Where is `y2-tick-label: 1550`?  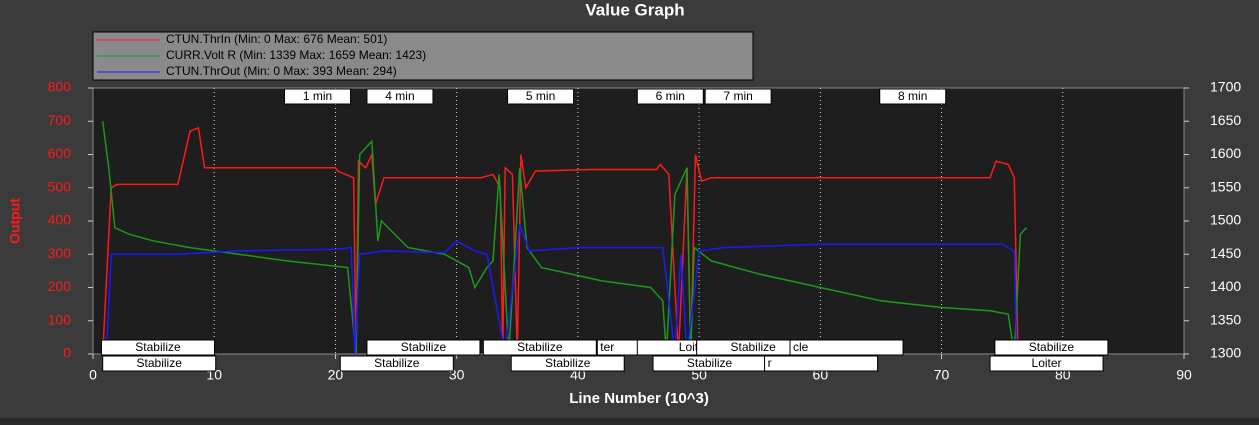 y2-tick-label: 1550 is located at coordinates (1225, 186).